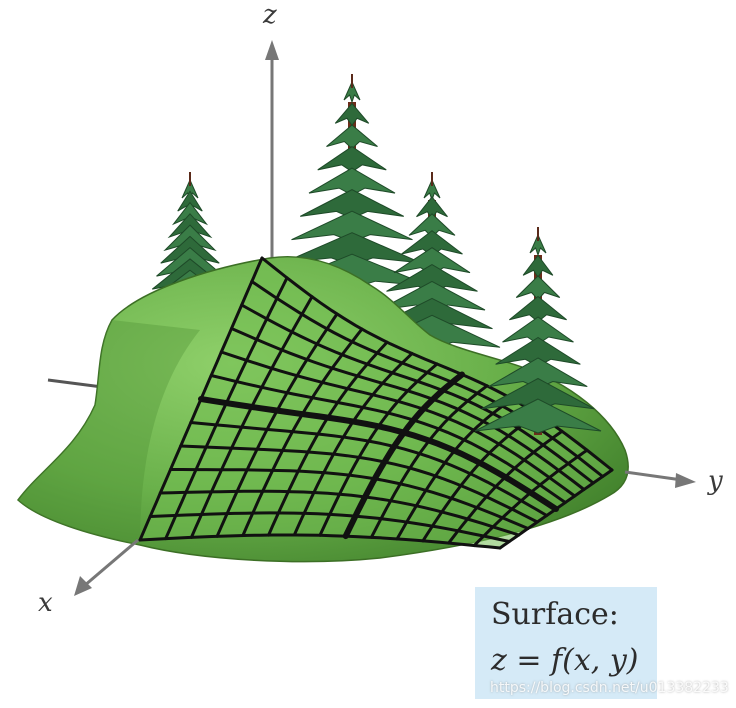  I want to click on y-axis, so click(660, 479).